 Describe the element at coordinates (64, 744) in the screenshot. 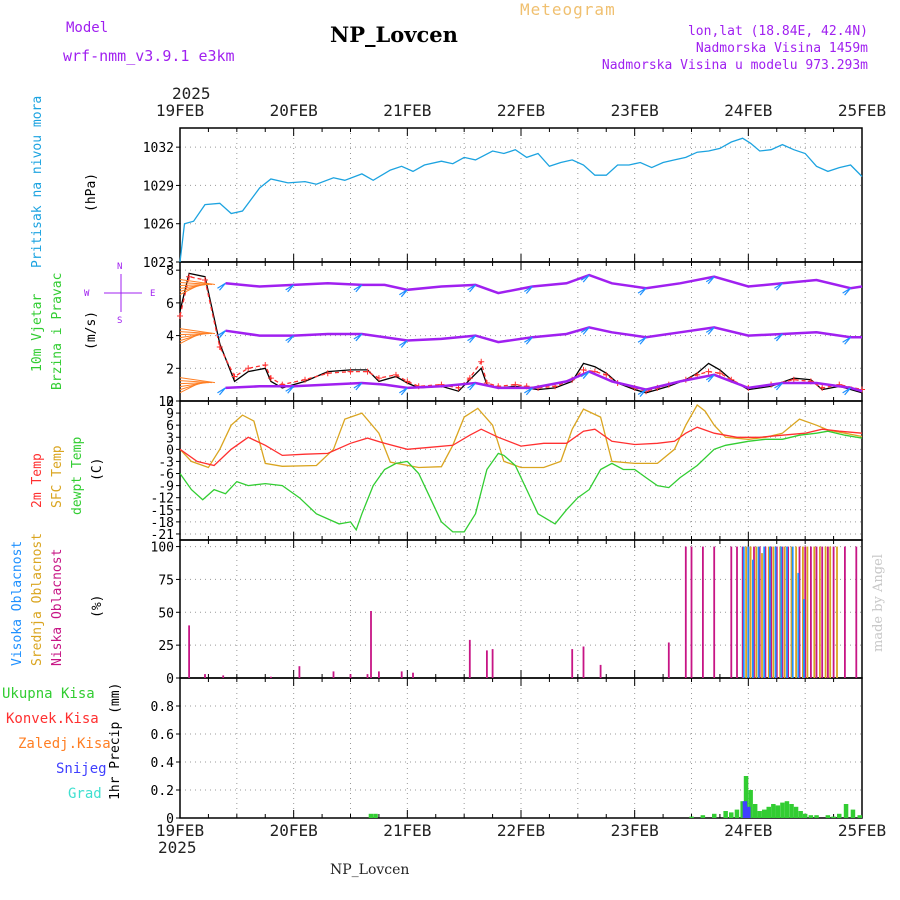

I see `legend-zaledj-kisa: Zaledj.Kisa` at that location.